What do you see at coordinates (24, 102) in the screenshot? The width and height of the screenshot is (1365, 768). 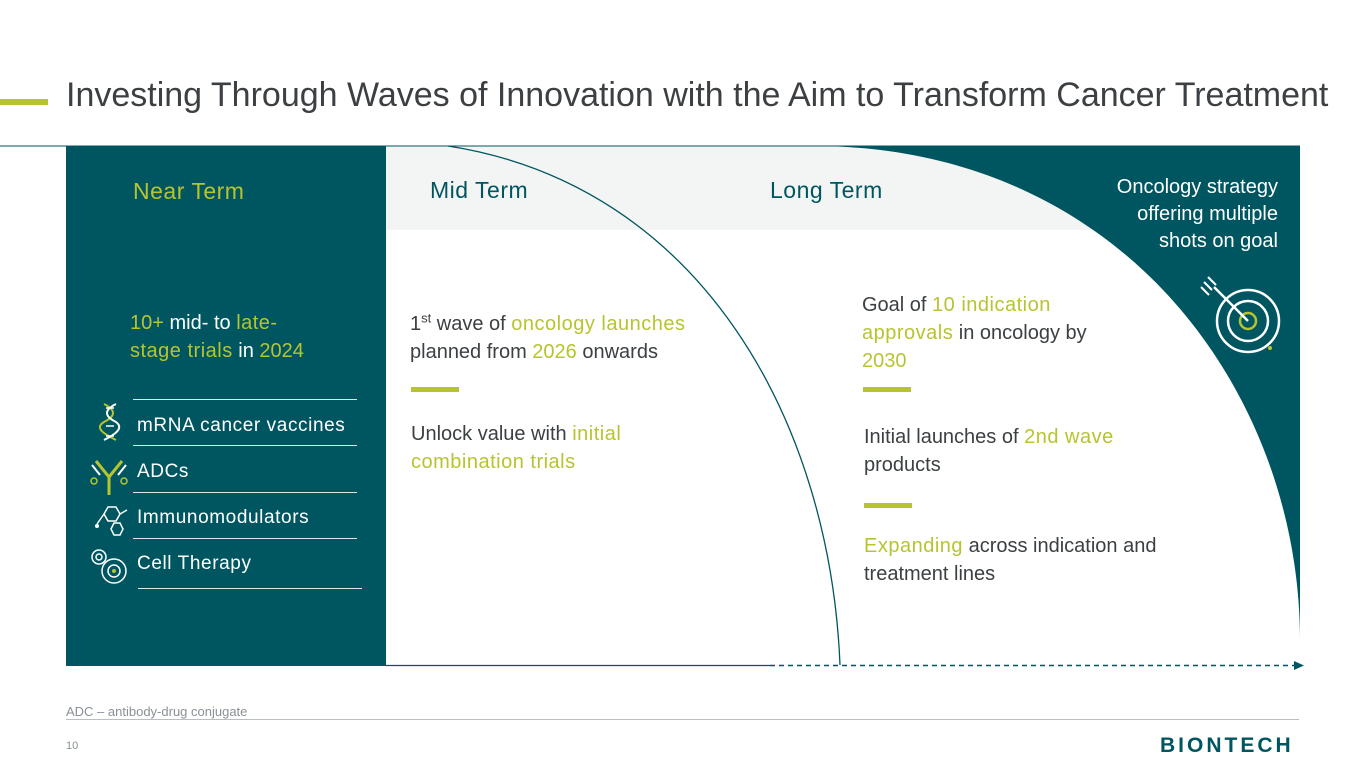 I see `title-accent-bar` at bounding box center [24, 102].